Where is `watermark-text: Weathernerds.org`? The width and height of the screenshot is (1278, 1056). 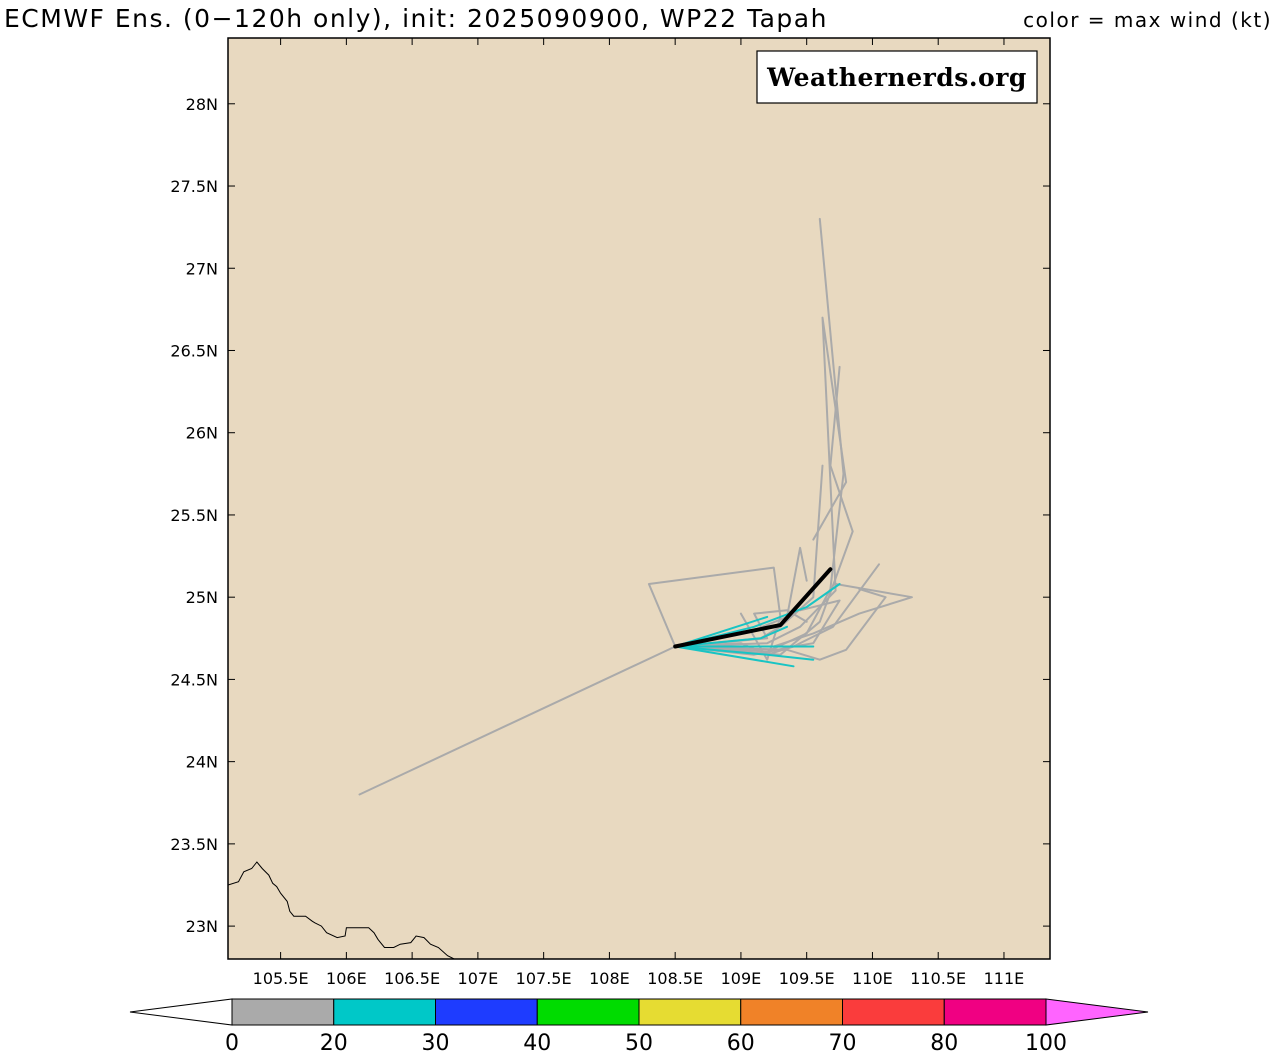
watermark-text: Weathernerds.org is located at coordinates (896, 77).